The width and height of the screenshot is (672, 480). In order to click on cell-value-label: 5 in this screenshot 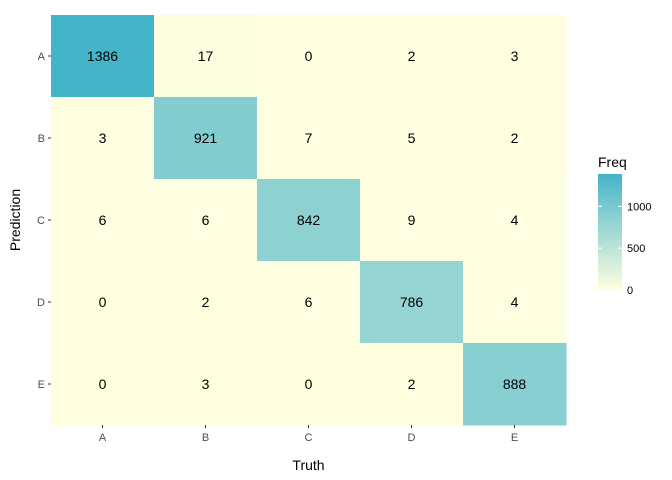, I will do `click(412, 138)`.